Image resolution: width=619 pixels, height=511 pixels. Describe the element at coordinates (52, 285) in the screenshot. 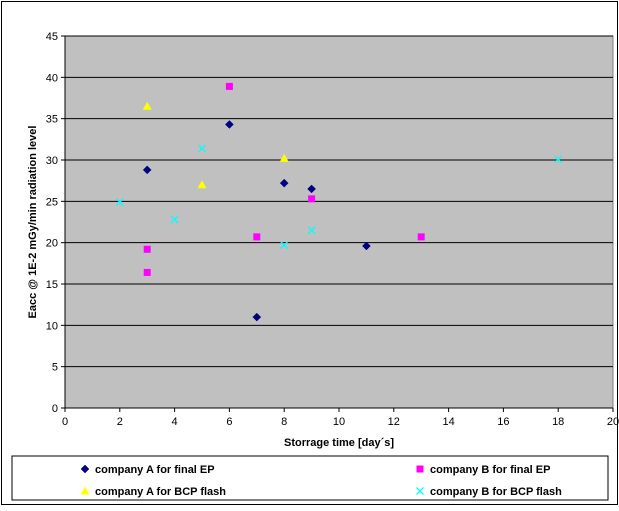

I see `y-tick-label: 15` at that location.